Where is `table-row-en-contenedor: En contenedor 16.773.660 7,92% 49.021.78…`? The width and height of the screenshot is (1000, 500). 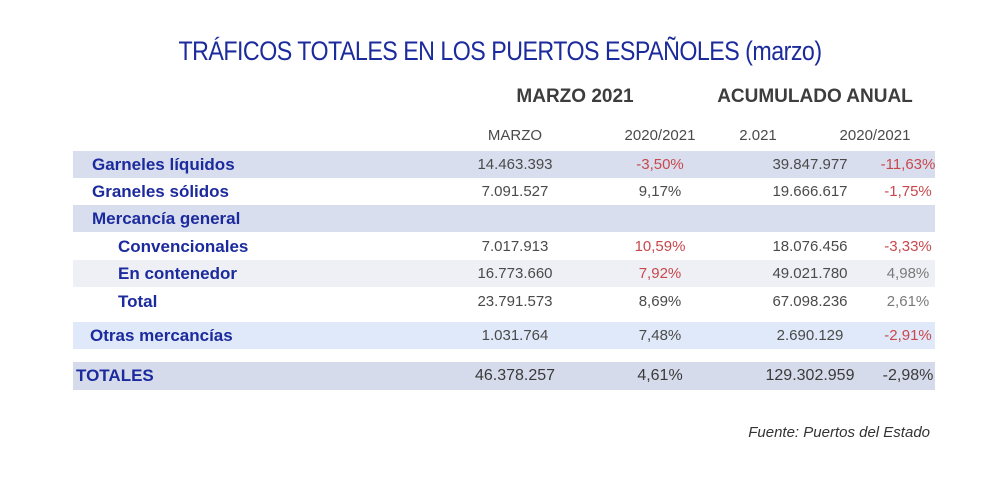 table-row-en-contenedor: En contenedor 16.773.660 7,92% 49.021.78… is located at coordinates (504, 273).